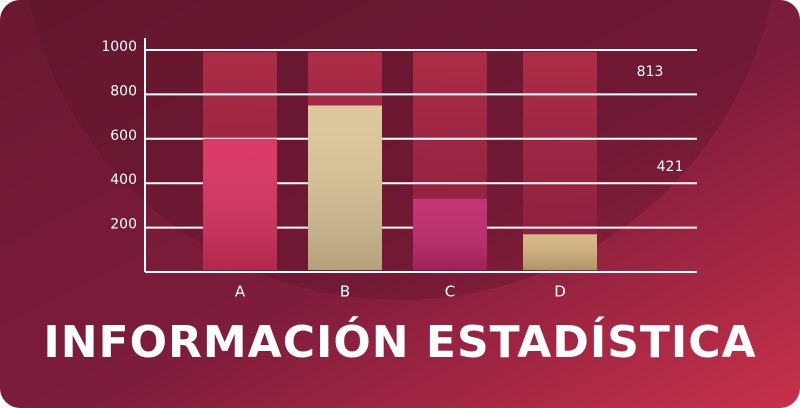 The image size is (800, 408). Describe the element at coordinates (123, 91) in the screenshot. I see `y-tick-label: 800` at that location.